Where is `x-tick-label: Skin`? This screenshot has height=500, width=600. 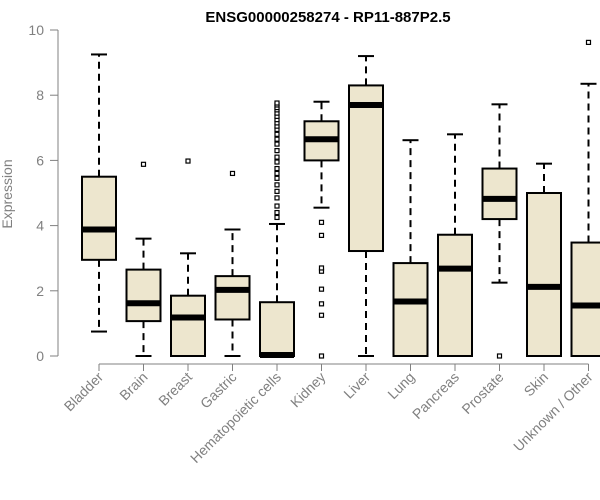
x-tick-label: Skin is located at coordinates (536, 384).